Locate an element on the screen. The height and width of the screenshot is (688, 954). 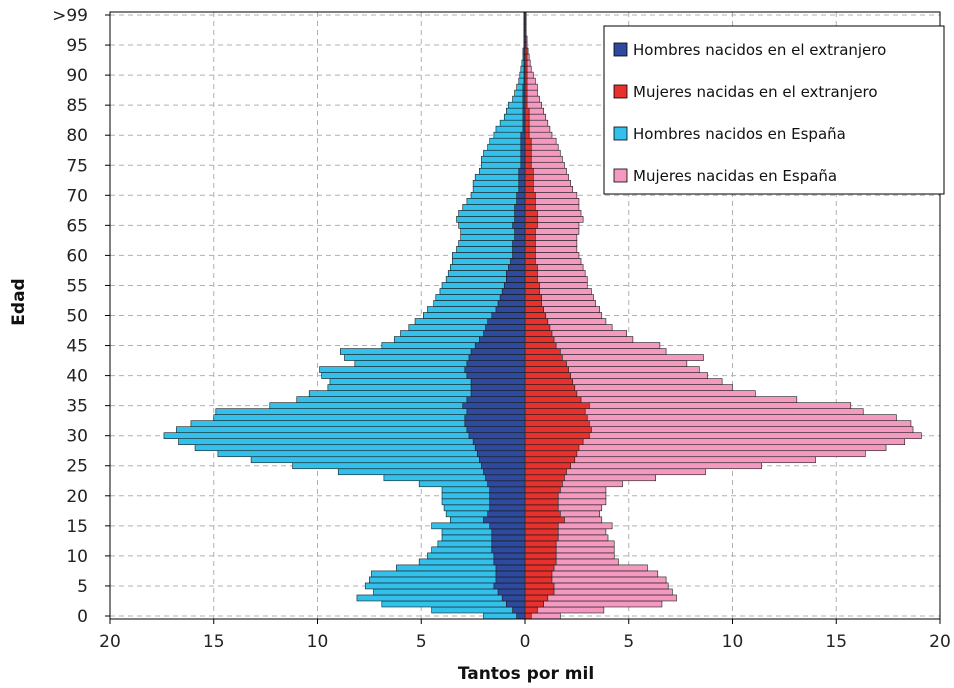
y-tick-label: 5 is located at coordinates (82, 587).